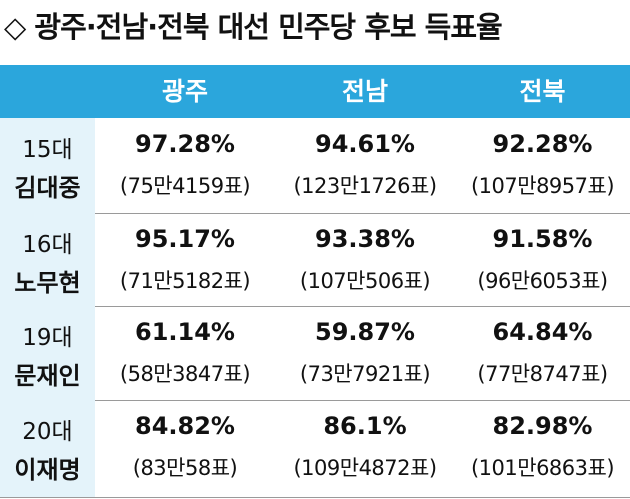  Describe the element at coordinates (542, 239) in the screenshot. I see `vote-share: 91.58%` at that location.